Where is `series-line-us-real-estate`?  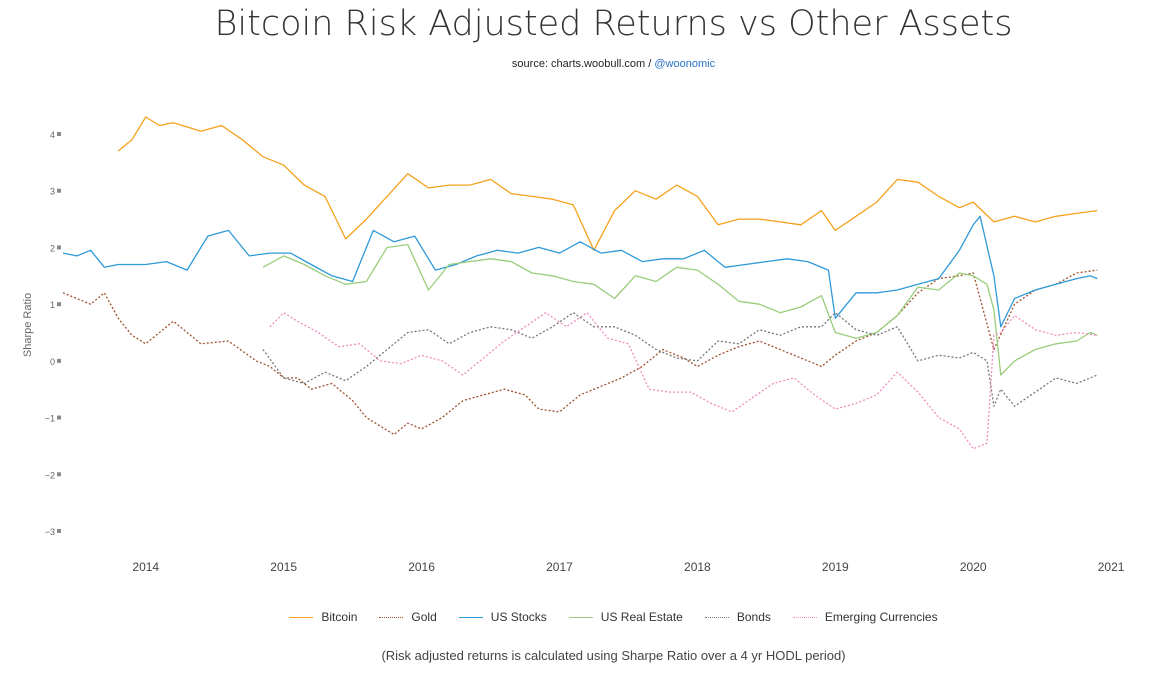 series-line-us-real-estate is located at coordinates (680, 309).